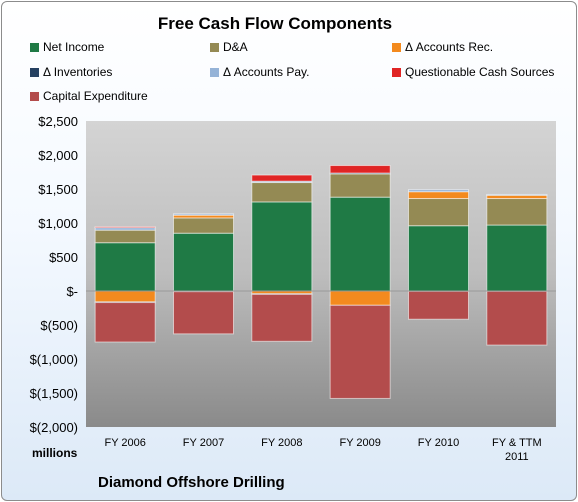  I want to click on legend-label: Δ Accounts Rec., so click(449, 47).